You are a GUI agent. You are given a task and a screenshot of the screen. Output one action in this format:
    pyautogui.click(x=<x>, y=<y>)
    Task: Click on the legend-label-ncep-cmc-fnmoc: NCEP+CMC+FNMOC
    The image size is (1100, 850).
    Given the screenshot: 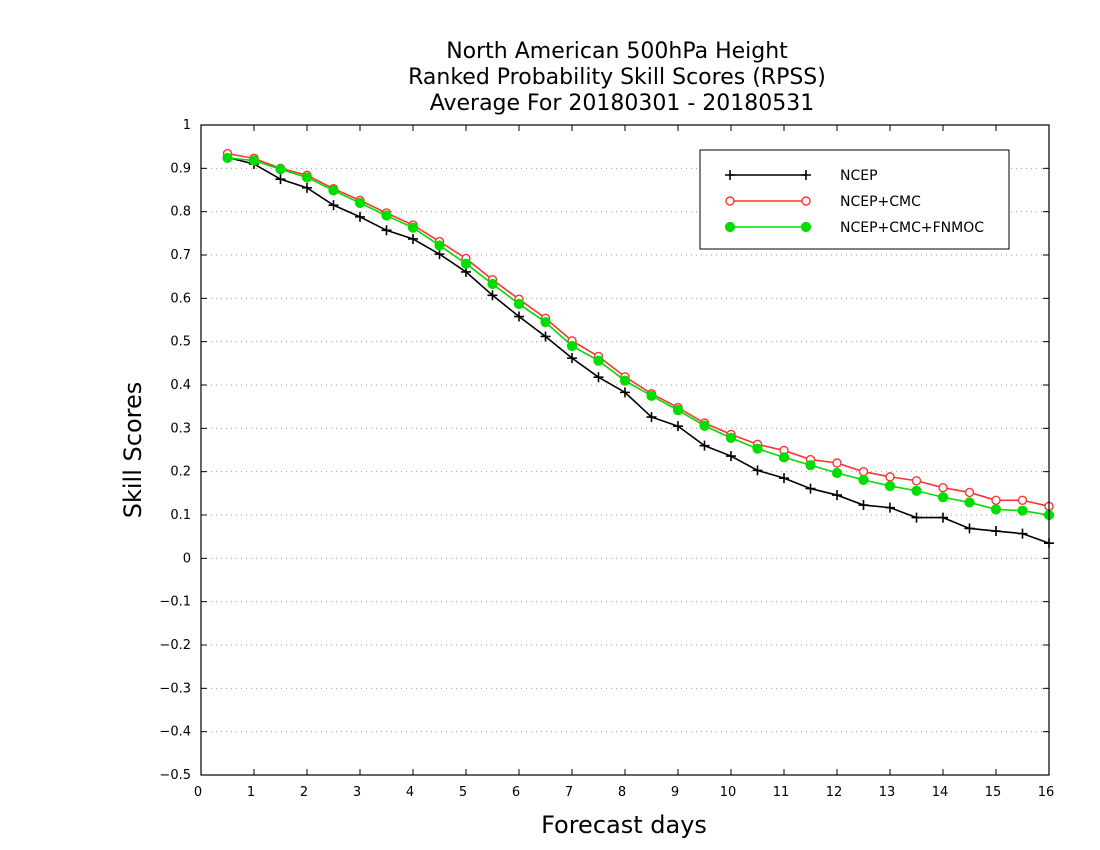 What is the action you would take?
    pyautogui.click(x=912, y=228)
    